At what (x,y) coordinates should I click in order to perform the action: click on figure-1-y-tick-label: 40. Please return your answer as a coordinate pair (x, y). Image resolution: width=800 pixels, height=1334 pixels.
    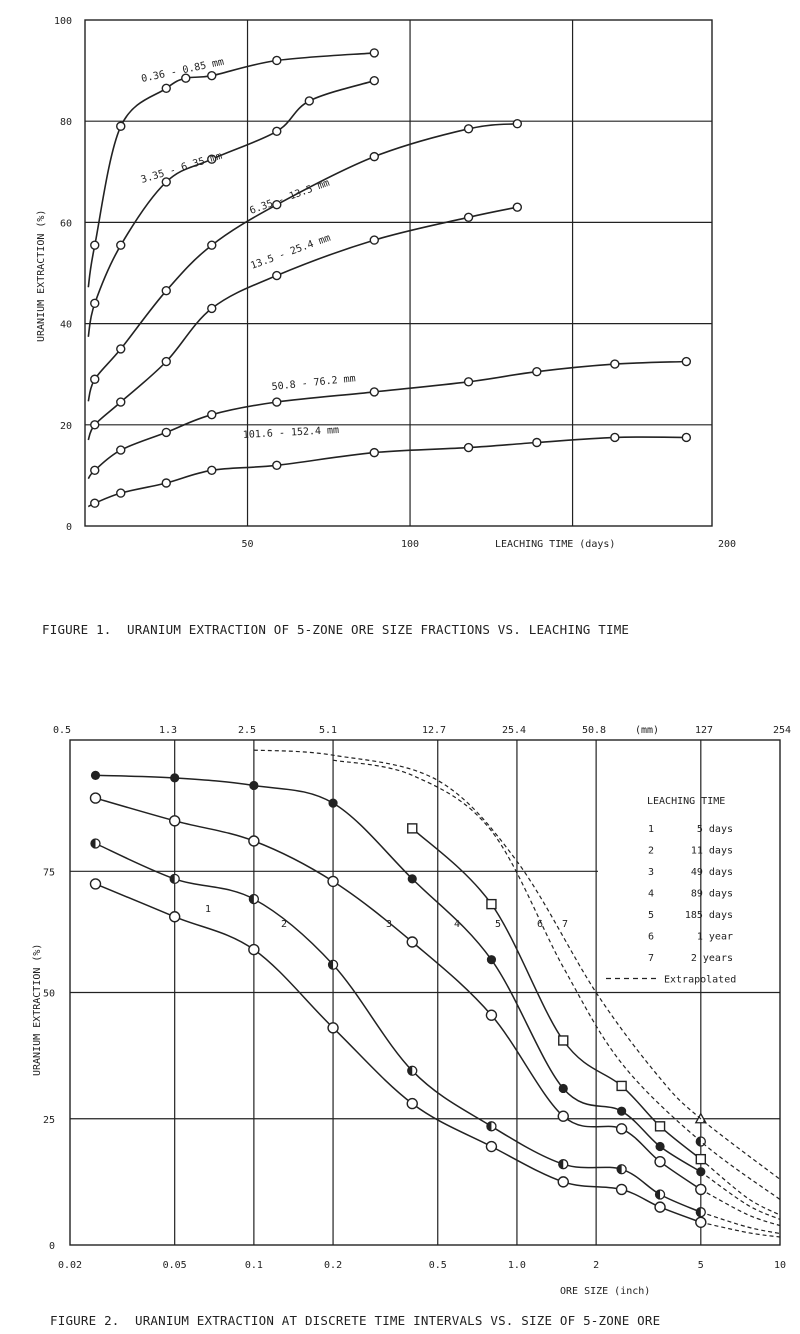
    Looking at the image, I should click on (66, 325).